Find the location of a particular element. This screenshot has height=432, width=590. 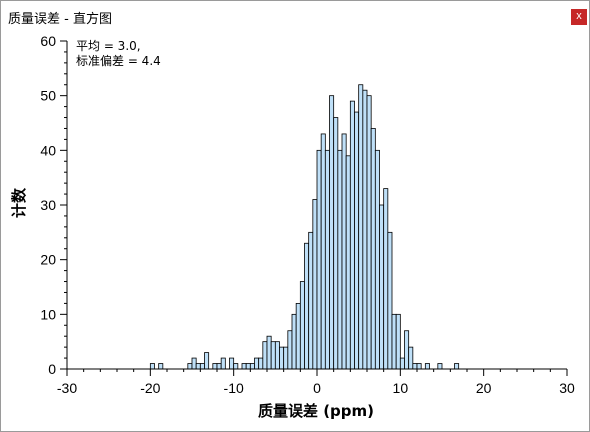

mean-annotation: 平均 = 3.0, is located at coordinates (108, 46).